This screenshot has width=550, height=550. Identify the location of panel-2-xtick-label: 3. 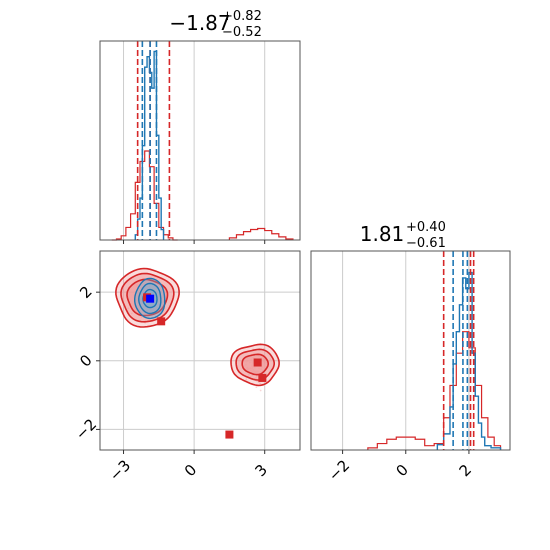
(260, 470).